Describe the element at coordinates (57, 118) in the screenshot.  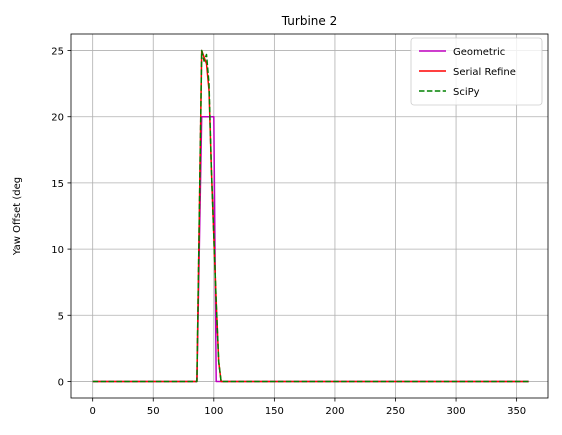
I see `y-tick-label: 20` at that location.